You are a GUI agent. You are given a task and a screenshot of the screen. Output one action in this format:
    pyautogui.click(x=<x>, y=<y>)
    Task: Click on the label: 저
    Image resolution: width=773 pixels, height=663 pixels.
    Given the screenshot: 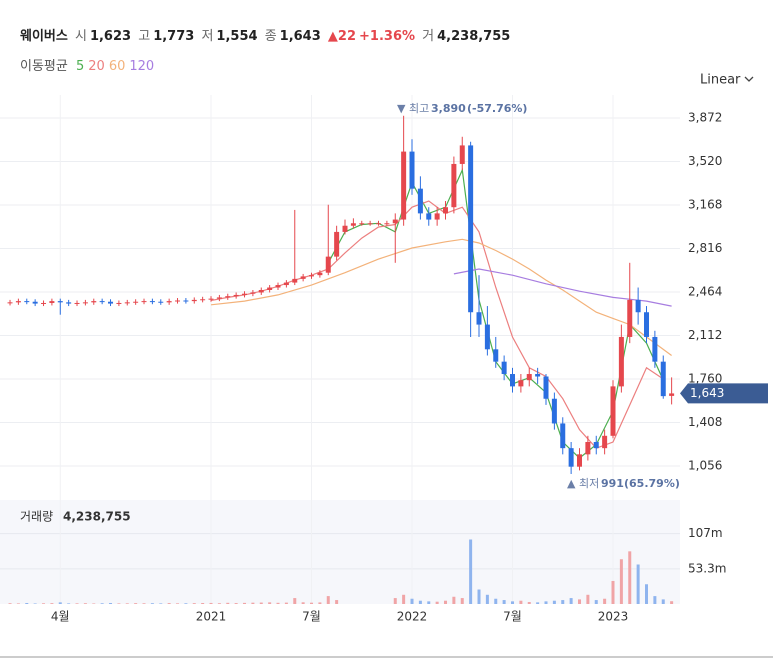 What is the action you would take?
    pyautogui.click(x=207, y=36)
    